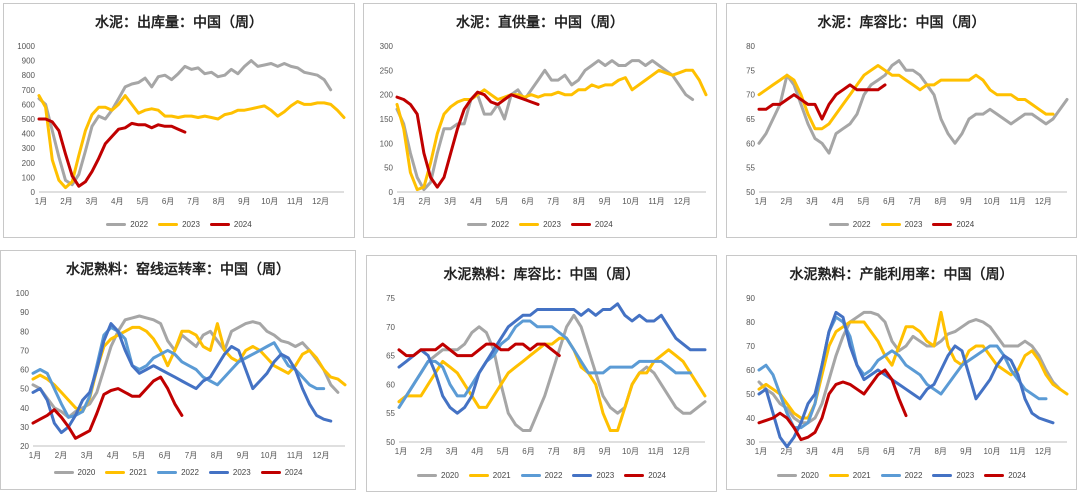  Describe the element at coordinates (901, 275) in the screenshot. I see `chart-title: 水泥熟料：产能利用率：中国（周）` at that location.